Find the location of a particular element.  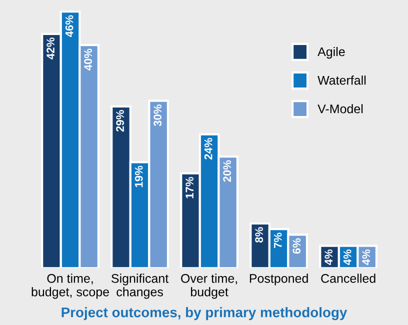

data-label: 40% is located at coordinates (88, 59).